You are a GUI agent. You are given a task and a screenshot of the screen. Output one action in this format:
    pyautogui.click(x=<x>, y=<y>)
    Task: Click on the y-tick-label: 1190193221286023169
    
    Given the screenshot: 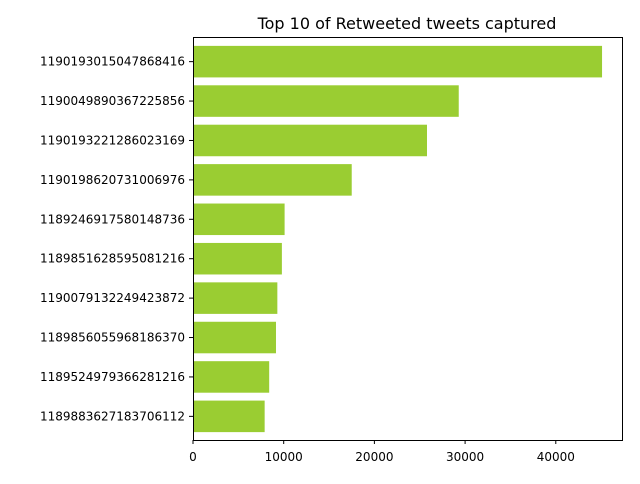 What is the action you would take?
    pyautogui.click(x=112, y=140)
    